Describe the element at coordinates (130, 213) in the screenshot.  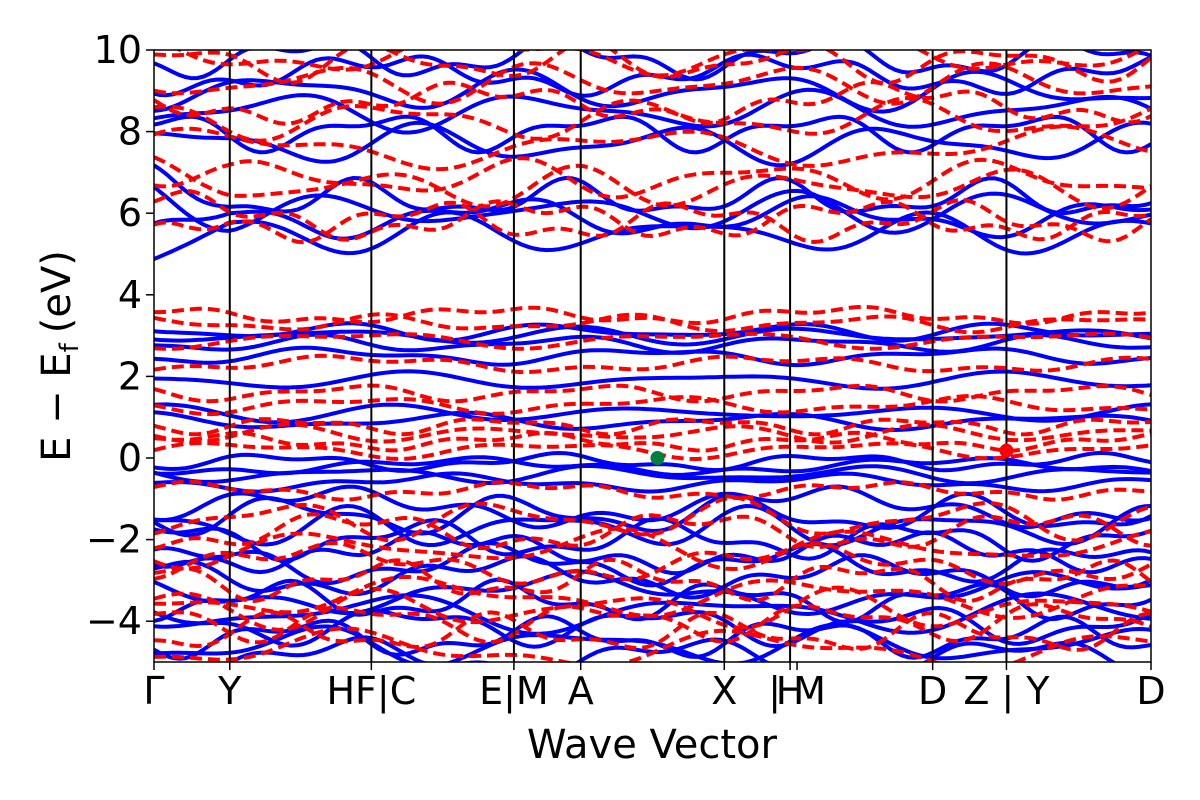
I see `y-tick-label: 6` at that location.